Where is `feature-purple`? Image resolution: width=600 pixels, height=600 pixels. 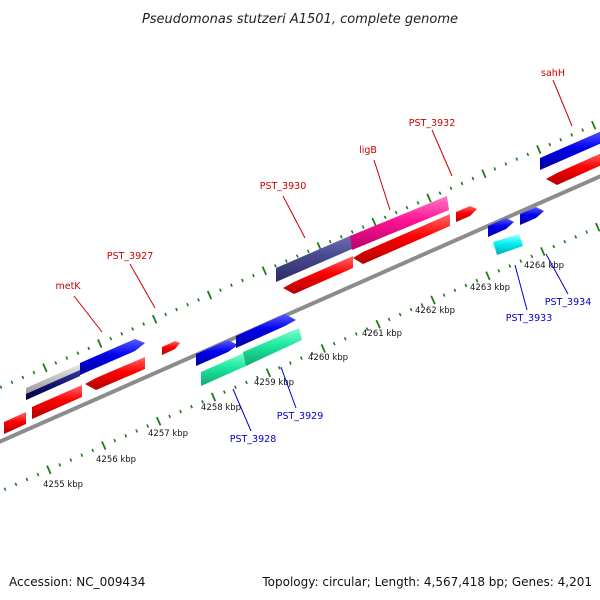
feature-purple is located at coordinates (314, 258).